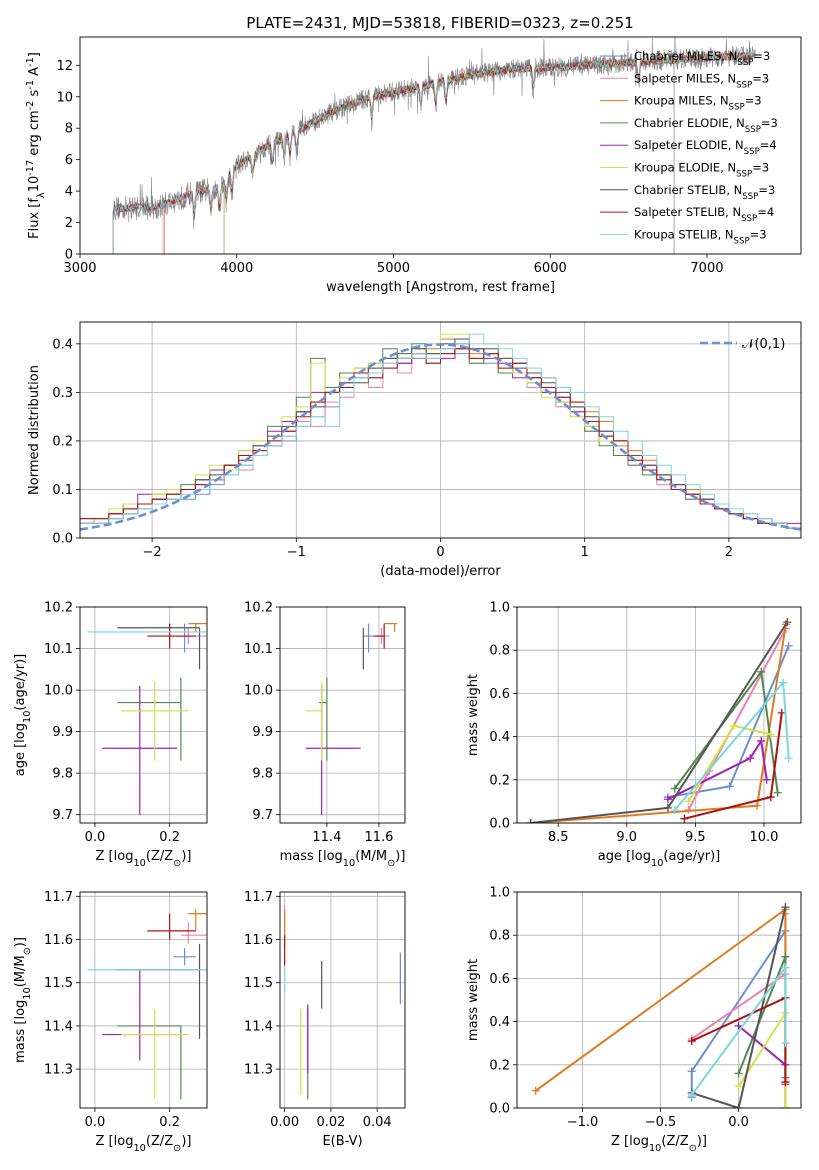 Image resolution: width=819 pixels, height=1170 pixels. I want to click on x-tick-label: 11.4, so click(326, 837).